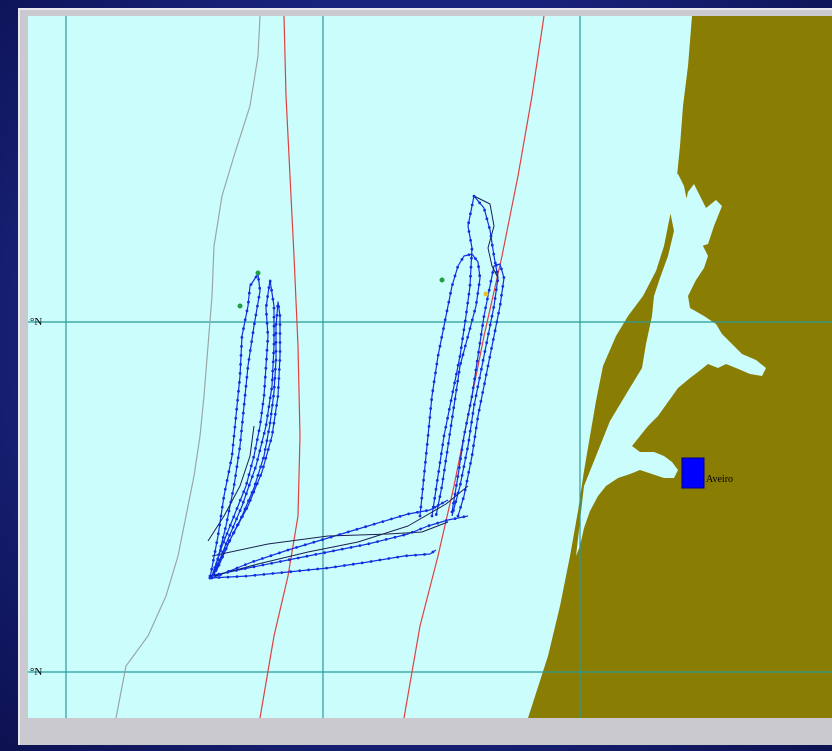 Image resolution: width=832 pixels, height=751 pixels. I want to click on lat-label-1: °N, so click(36, 322).